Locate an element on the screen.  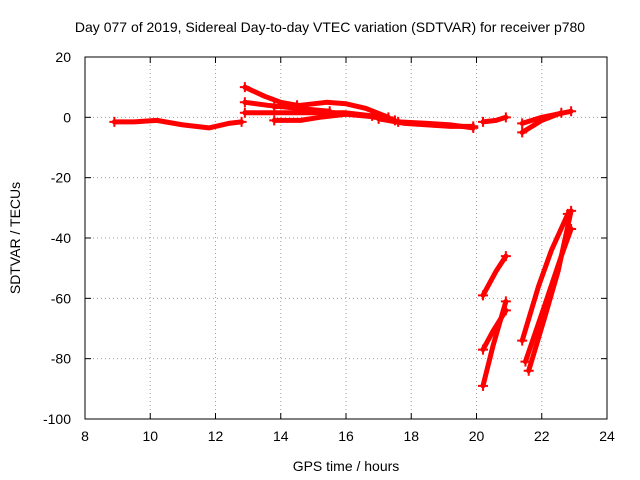
y-axis-label: SDTVAR / TECUs is located at coordinates (15, 238).